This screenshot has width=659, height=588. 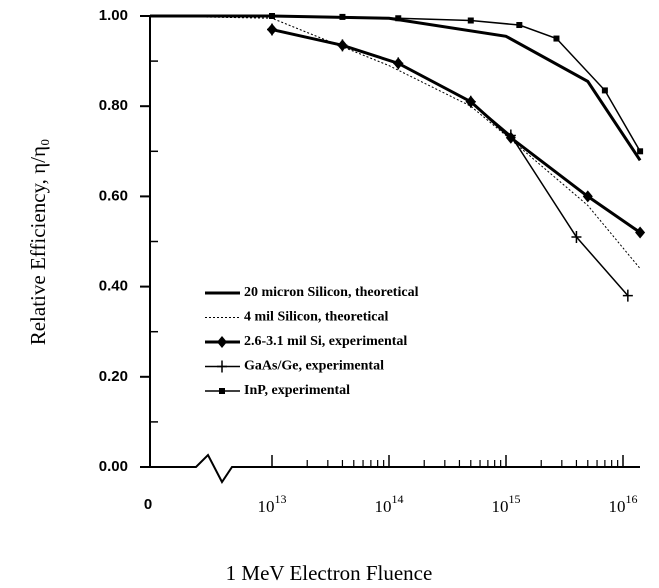 What do you see at coordinates (113, 15) in the screenshot?
I see `y-tick-label: 1.00` at bounding box center [113, 15].